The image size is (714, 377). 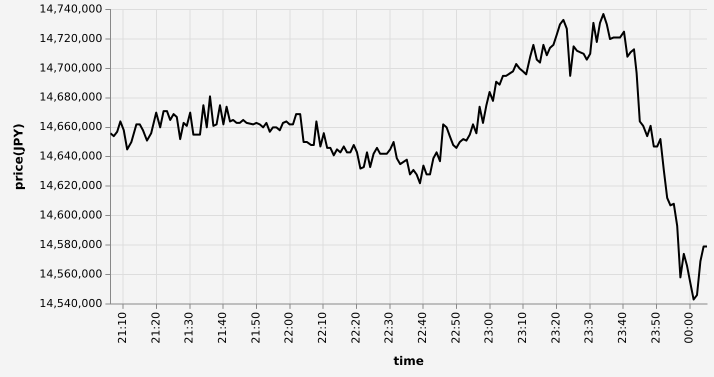 I want to click on y-tick-label: 14,640,000, so click(x=70, y=156).